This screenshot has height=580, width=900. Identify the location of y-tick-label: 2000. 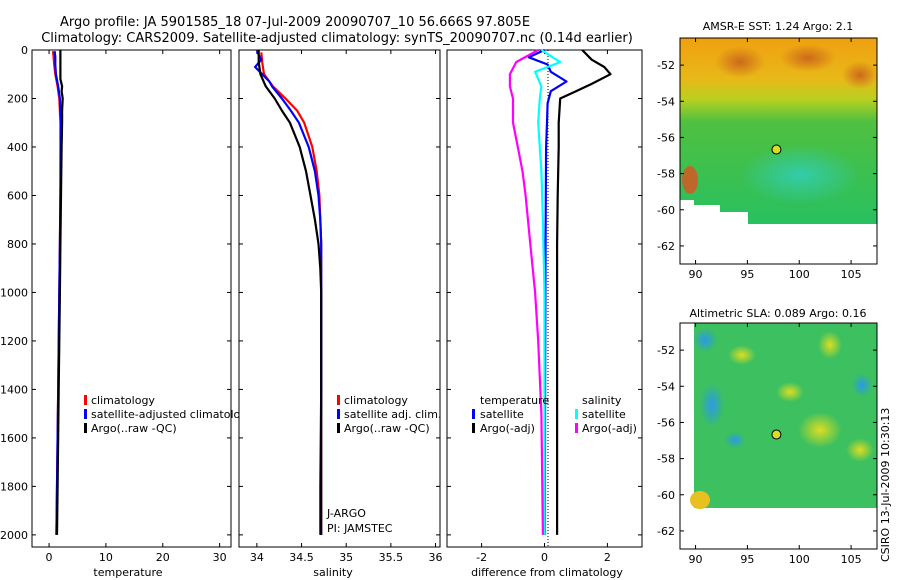
(14, 535).